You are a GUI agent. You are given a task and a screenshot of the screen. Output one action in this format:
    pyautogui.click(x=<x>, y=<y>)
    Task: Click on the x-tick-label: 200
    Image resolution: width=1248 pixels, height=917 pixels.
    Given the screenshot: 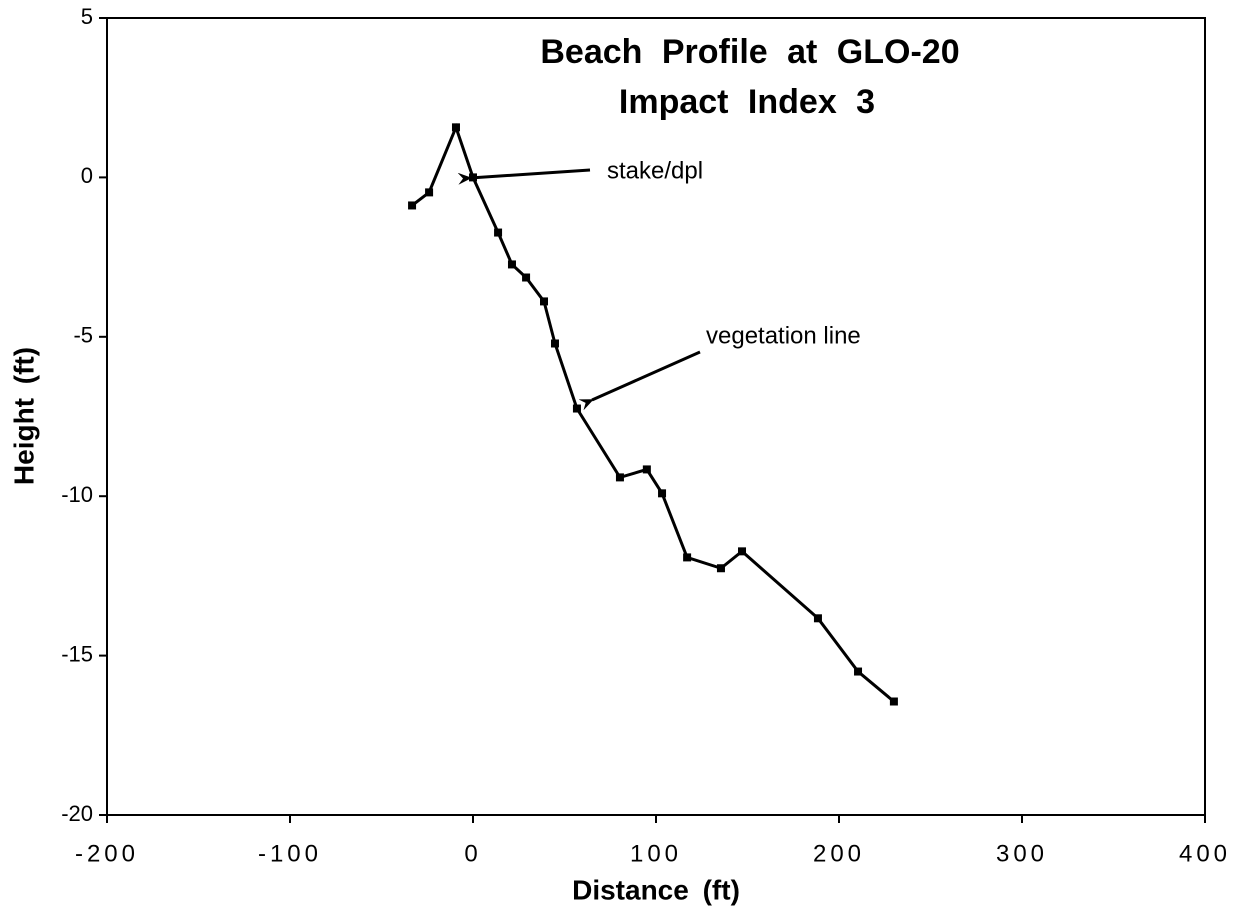 What is the action you would take?
    pyautogui.click(x=839, y=853)
    